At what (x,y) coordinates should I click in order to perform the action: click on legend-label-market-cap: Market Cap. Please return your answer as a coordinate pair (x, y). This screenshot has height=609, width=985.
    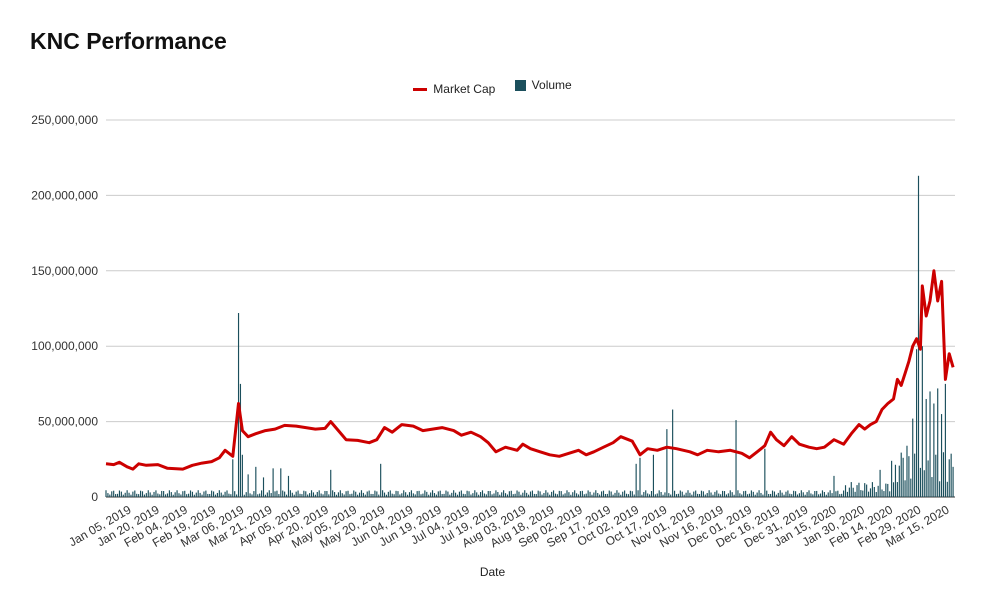
    Looking at the image, I should click on (464, 89).